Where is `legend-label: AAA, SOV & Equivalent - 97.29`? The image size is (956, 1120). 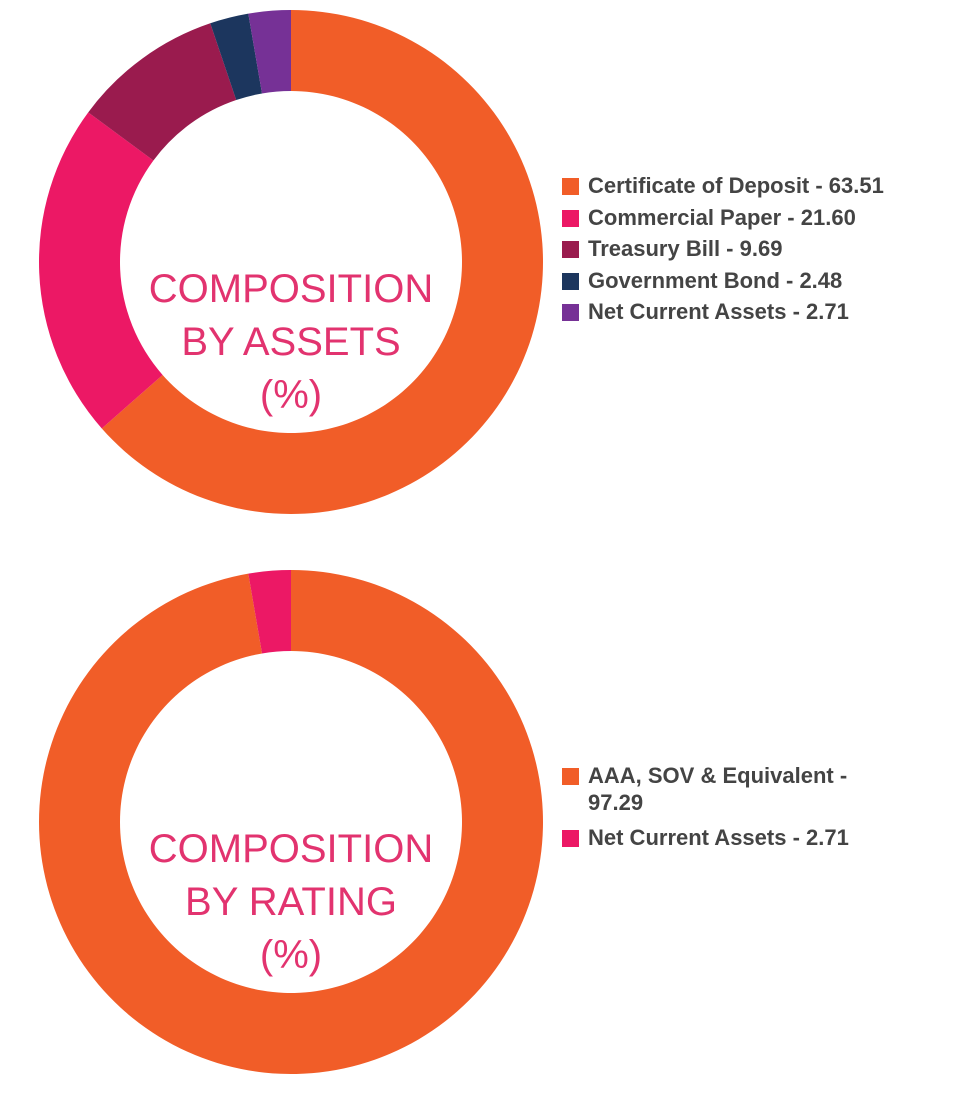 legend-label: AAA, SOV & Equivalent - 97.29 is located at coordinates (718, 789).